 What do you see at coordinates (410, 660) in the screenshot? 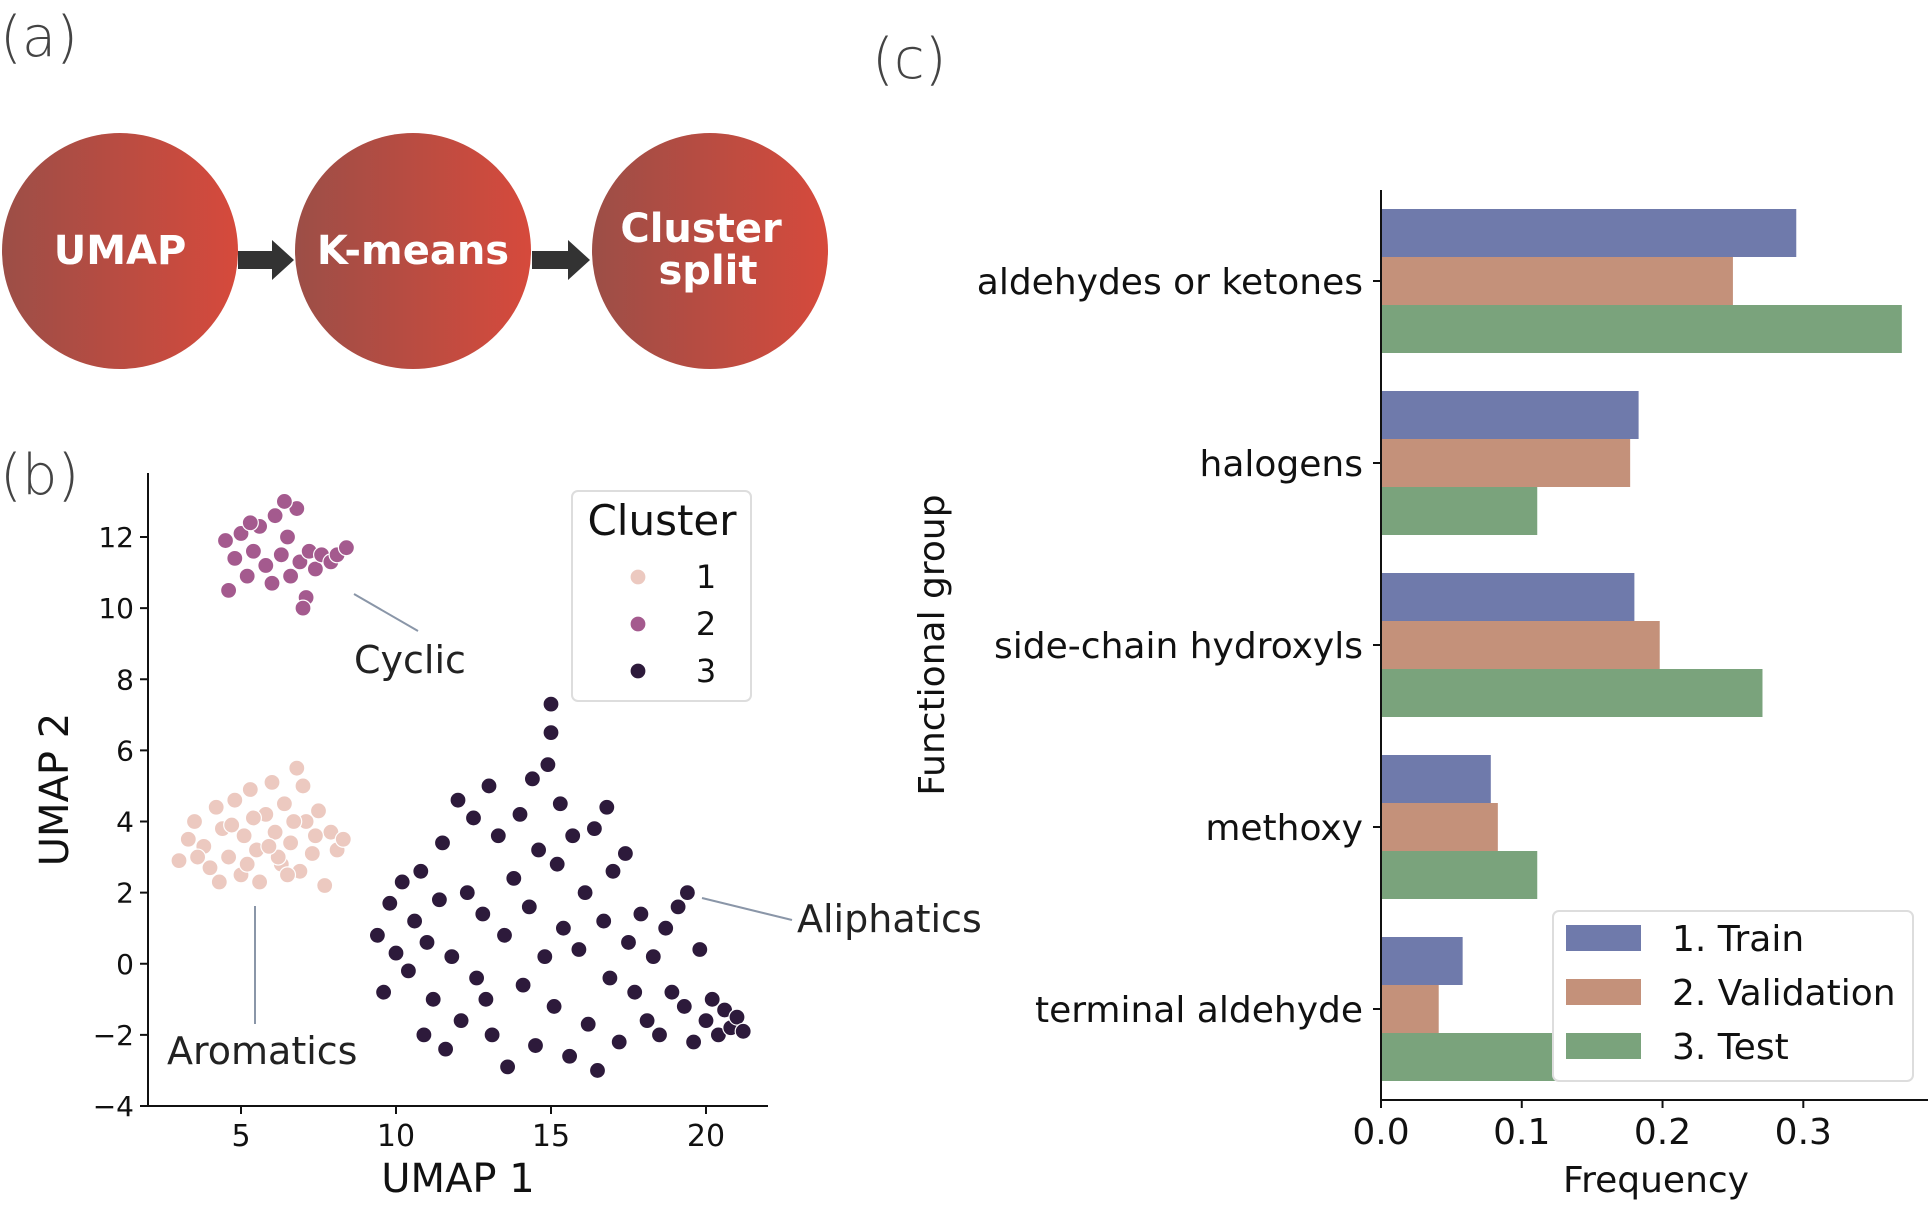
I see `annotation-cyclic: Cyclic` at bounding box center [410, 660].